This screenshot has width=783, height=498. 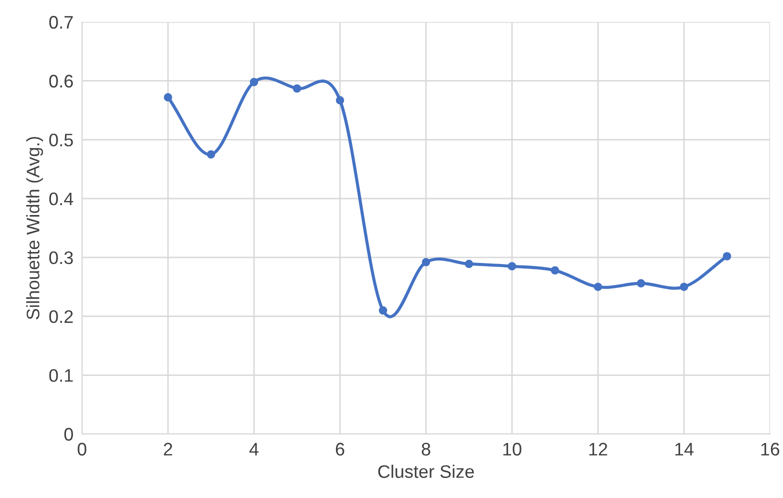 What do you see at coordinates (61, 140) in the screenshot?
I see `y-tick-label: 0.5` at bounding box center [61, 140].